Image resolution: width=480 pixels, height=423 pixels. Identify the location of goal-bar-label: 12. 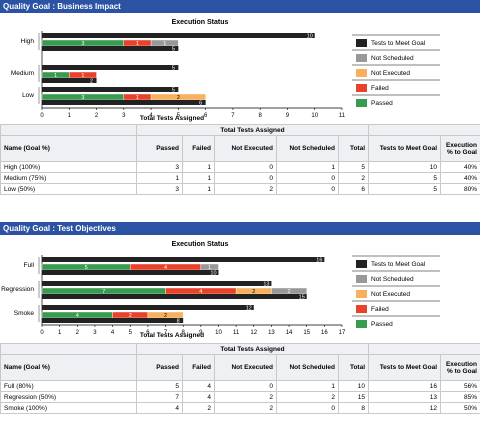
(249, 309).